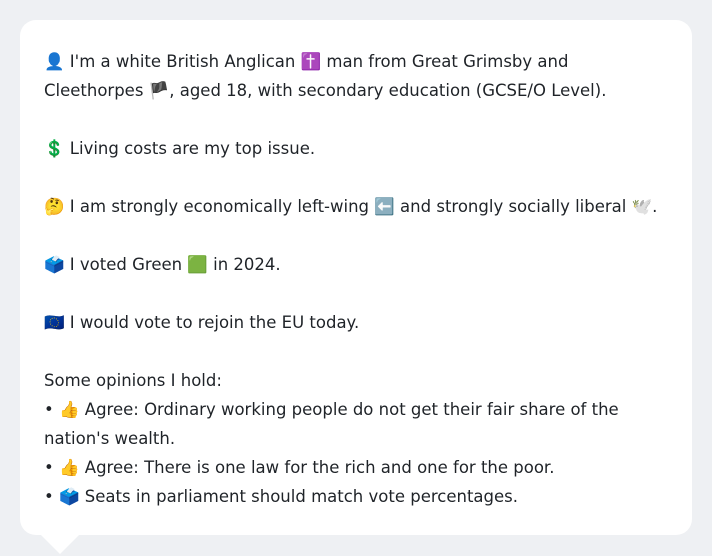 The image size is (712, 556). What do you see at coordinates (54, 322) in the screenshot?
I see `eu-flag-icon: 🇪🇺` at bounding box center [54, 322].